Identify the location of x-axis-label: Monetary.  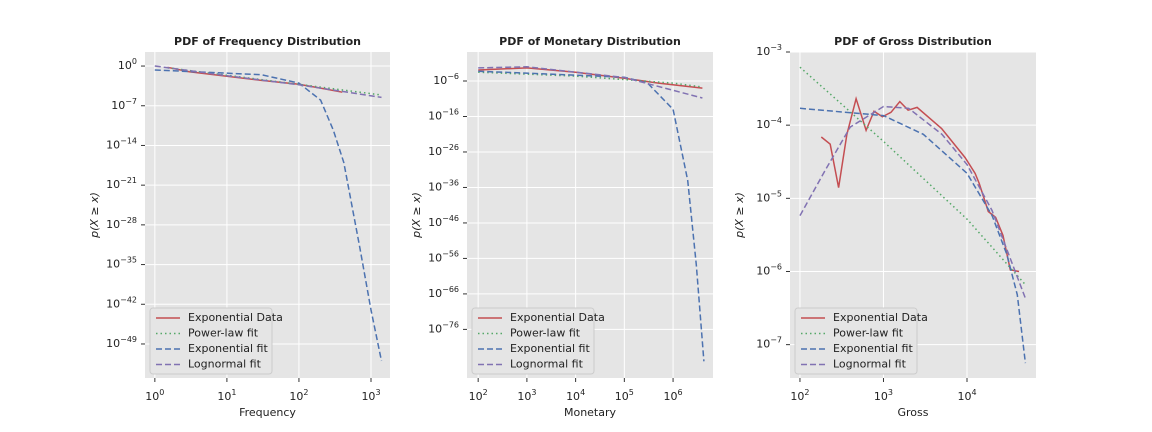
(590, 412).